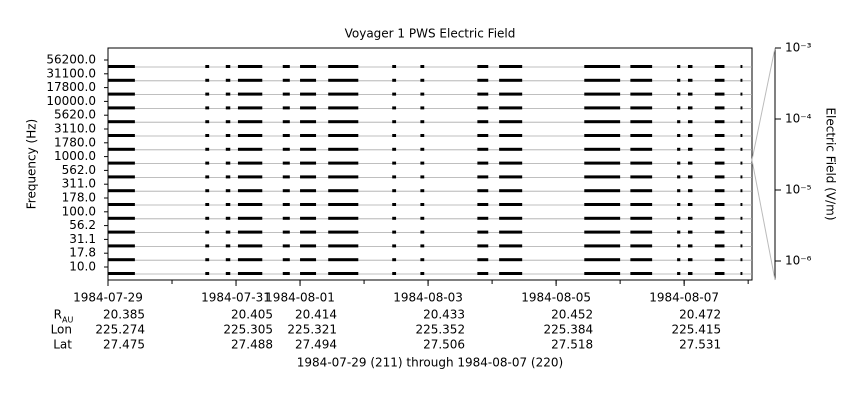  I want to click on ephemeris-value: 27.506, so click(444, 345).